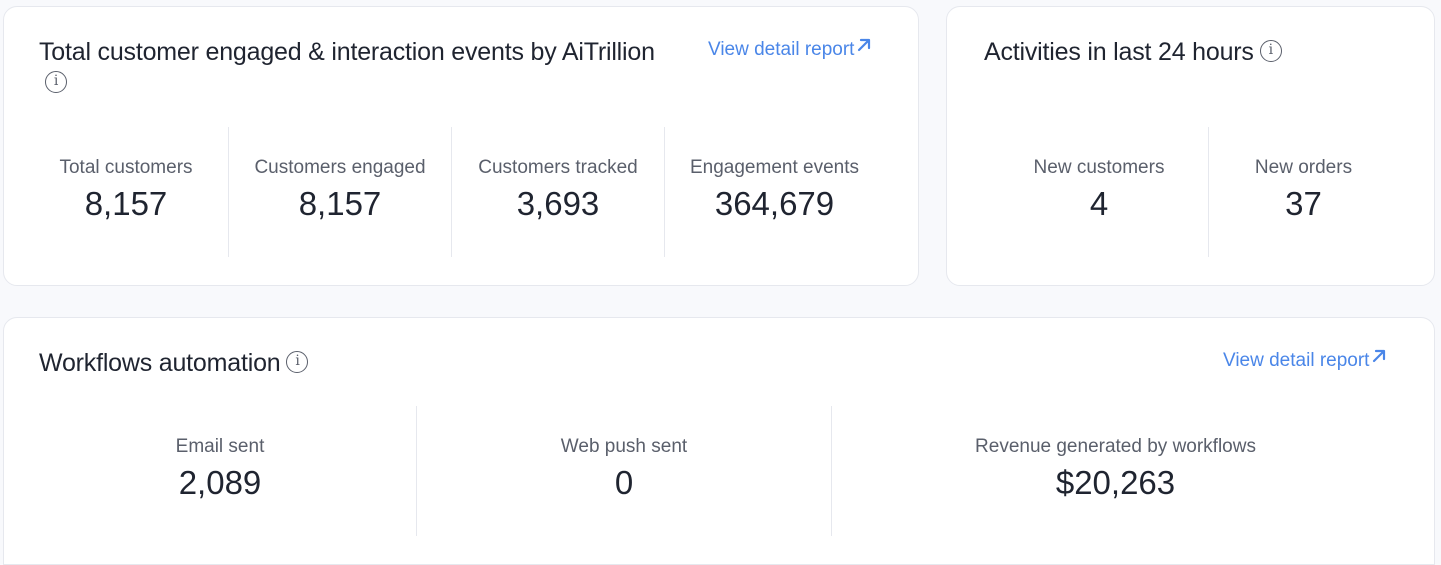 The image size is (1441, 565). What do you see at coordinates (1119, 52) in the screenshot?
I see `activities-title-text: Activities in last 24 hours` at bounding box center [1119, 52].